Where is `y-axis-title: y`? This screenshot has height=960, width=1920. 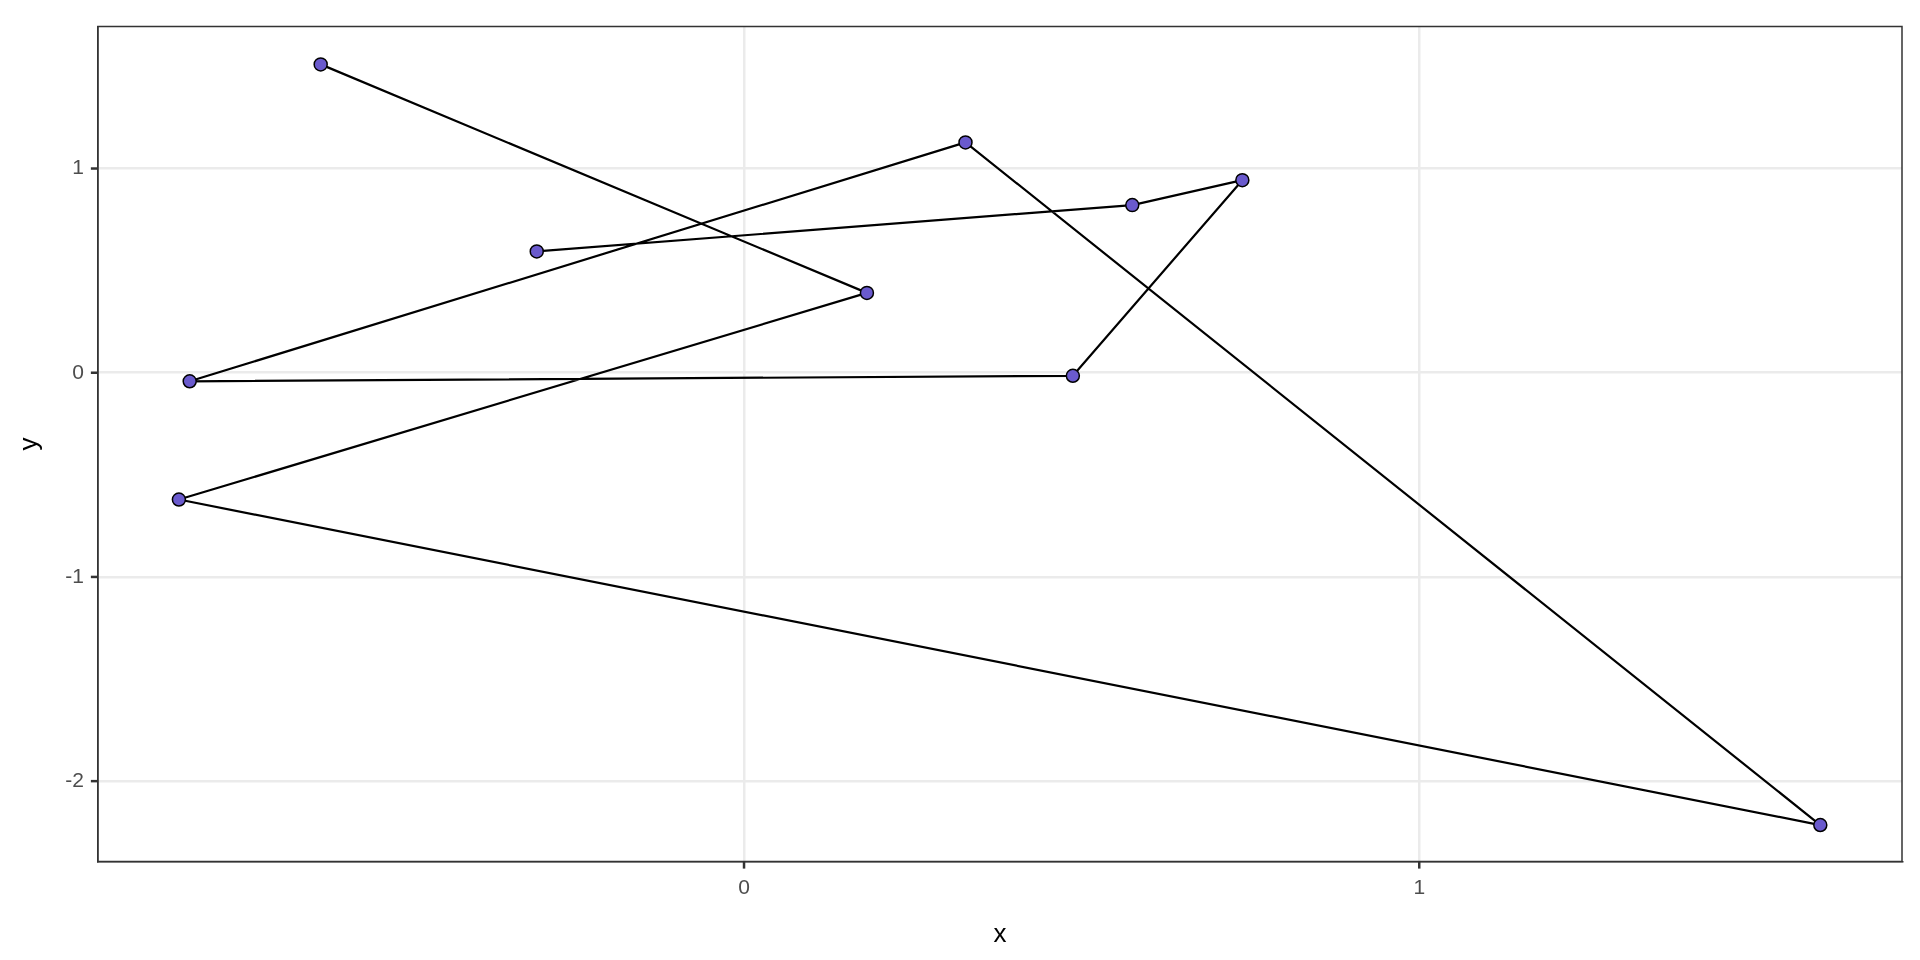 y-axis-title: y is located at coordinates (27, 444).